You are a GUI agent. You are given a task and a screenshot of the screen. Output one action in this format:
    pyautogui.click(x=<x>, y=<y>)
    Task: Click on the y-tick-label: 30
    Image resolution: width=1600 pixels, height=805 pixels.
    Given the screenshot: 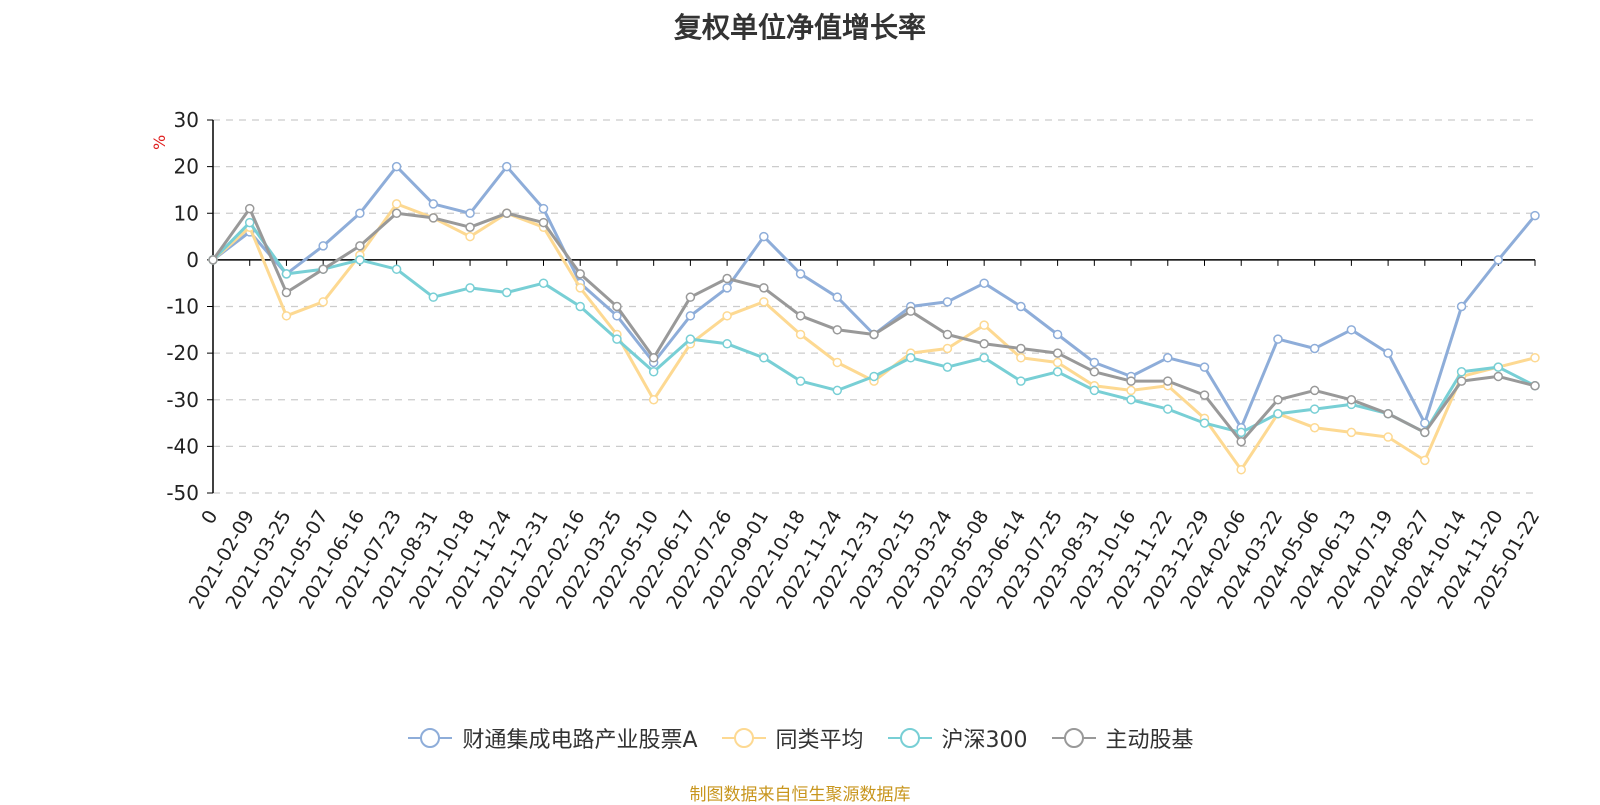 What is the action you would take?
    pyautogui.click(x=186, y=120)
    